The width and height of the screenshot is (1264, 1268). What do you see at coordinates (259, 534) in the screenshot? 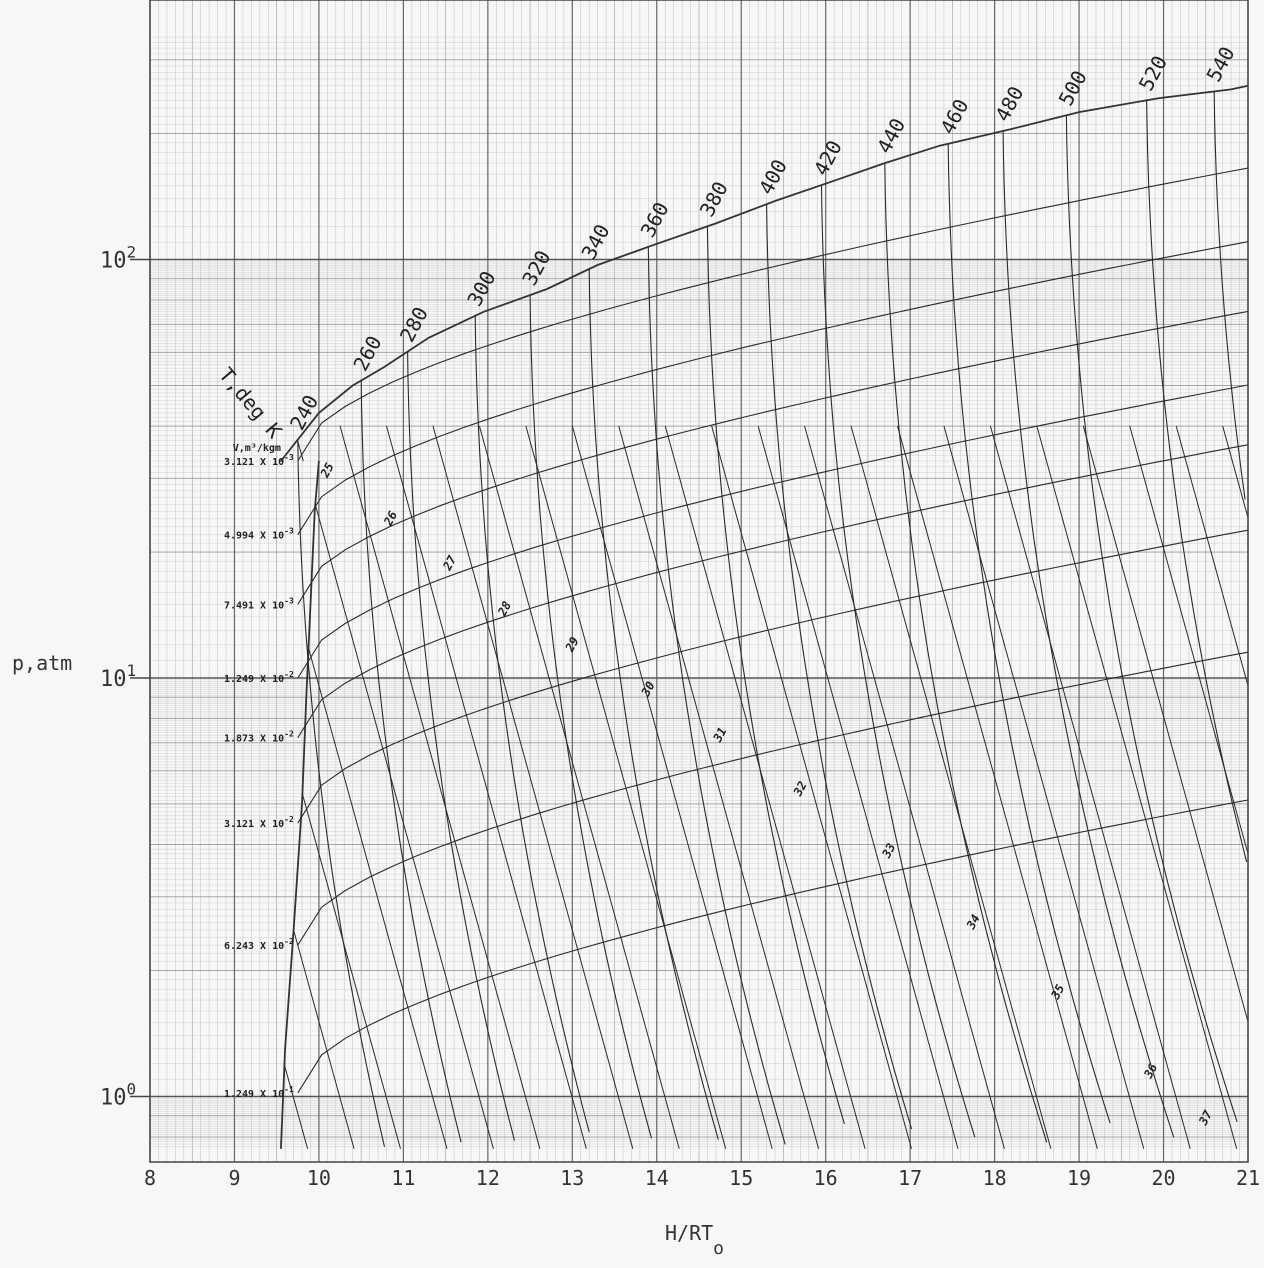
I see `volume-label: 4.994 X 10-3` at bounding box center [259, 534].